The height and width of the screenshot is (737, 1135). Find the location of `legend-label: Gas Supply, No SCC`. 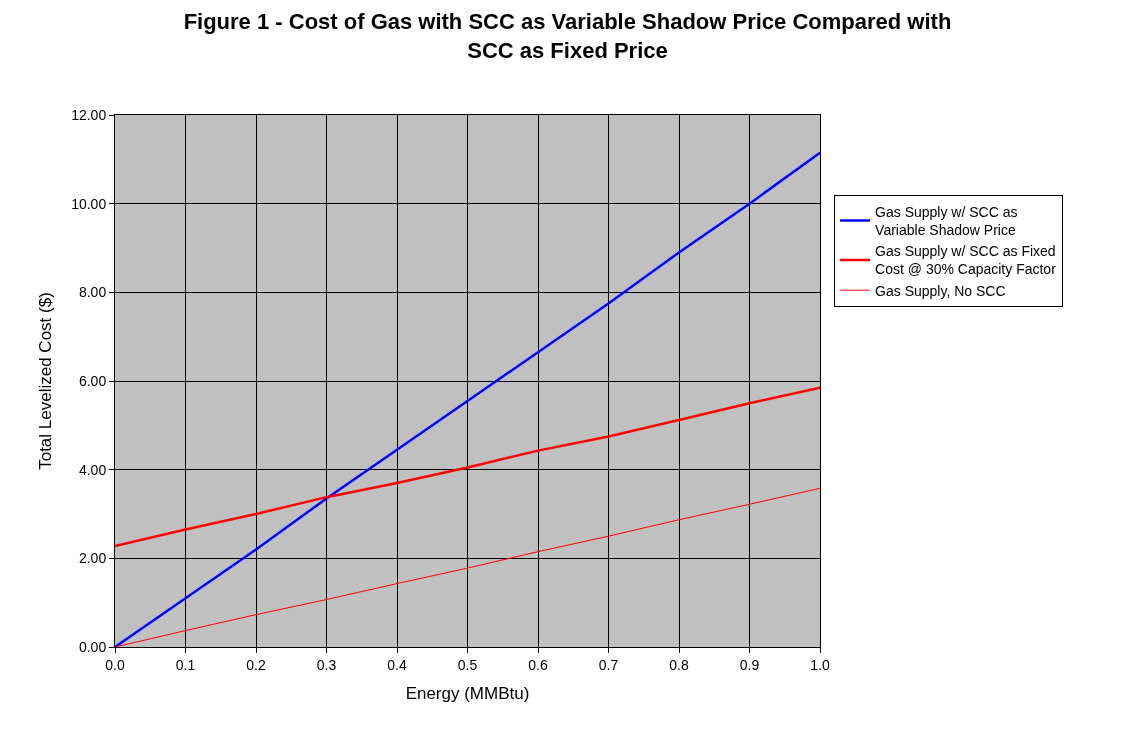

legend-label: Gas Supply, No SCC is located at coordinates (940, 290).